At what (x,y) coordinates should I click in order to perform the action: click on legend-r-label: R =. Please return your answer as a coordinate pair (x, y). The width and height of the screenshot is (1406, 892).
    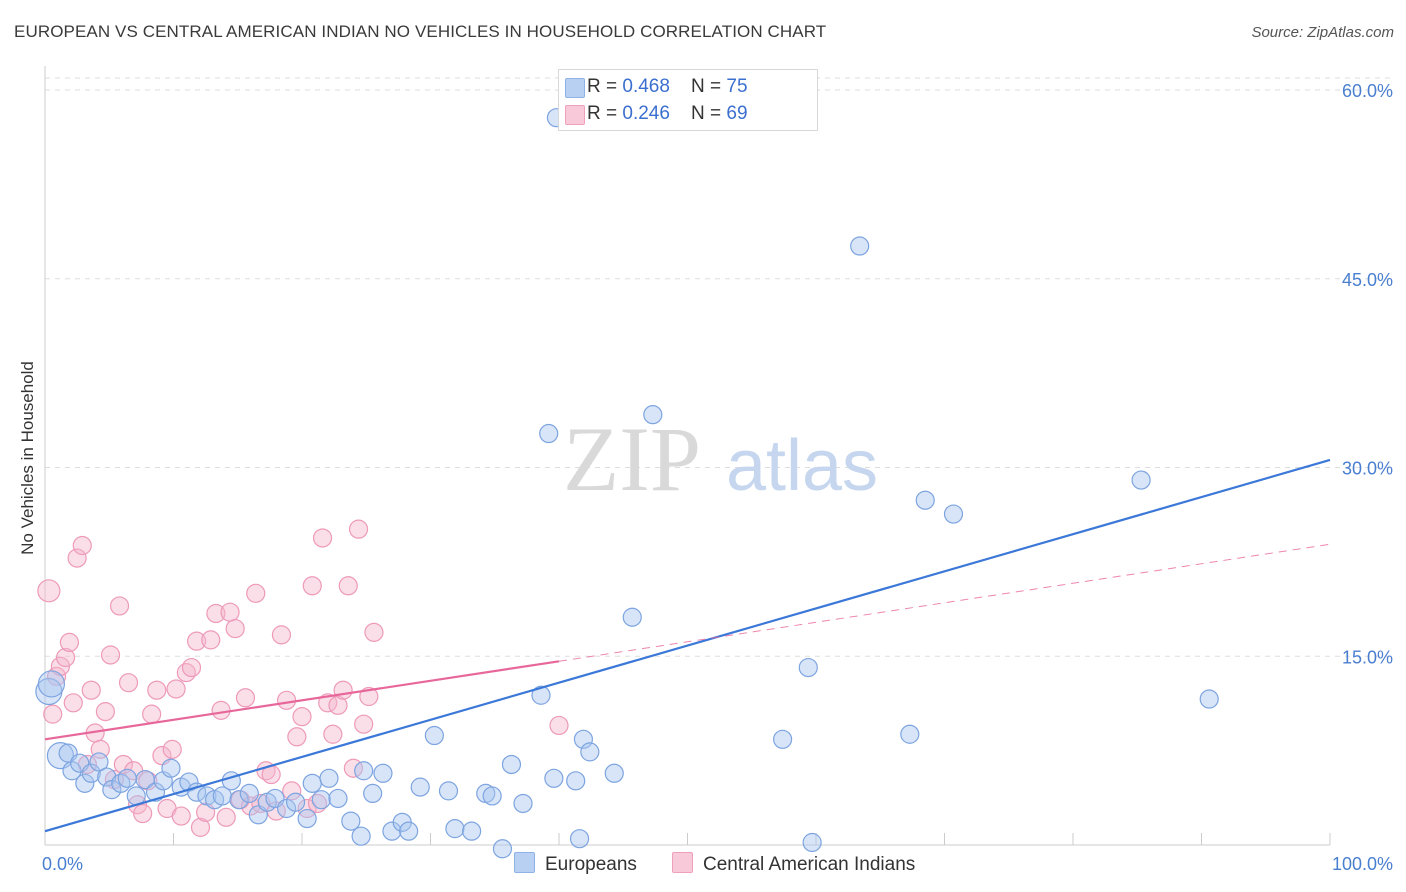
    Looking at the image, I should click on (605, 113).